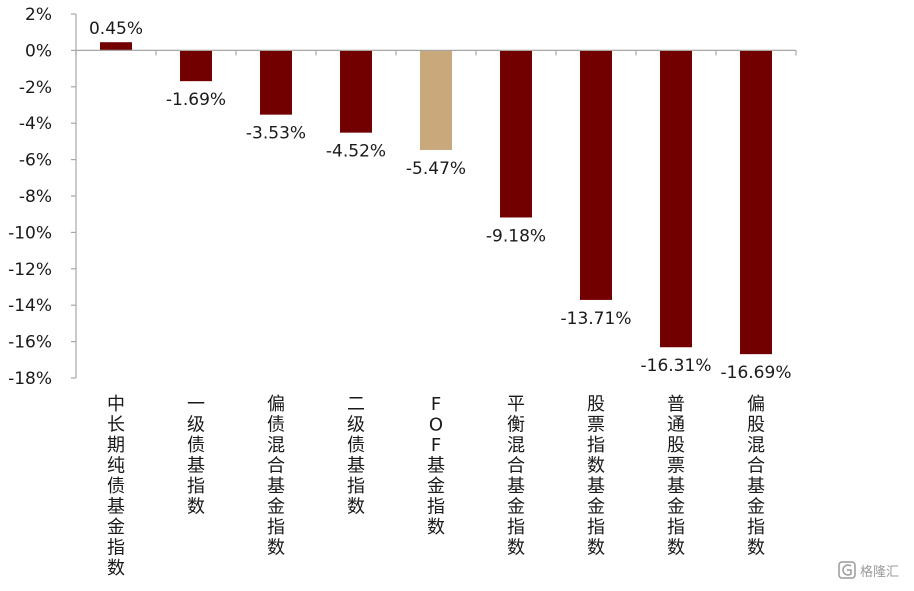  Describe the element at coordinates (847, 570) in the screenshot. I see `logo-g-icon` at that location.